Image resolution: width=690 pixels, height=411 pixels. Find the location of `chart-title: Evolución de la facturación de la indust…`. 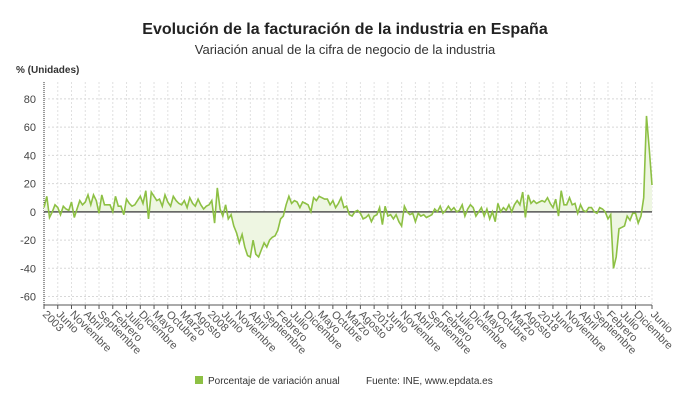

chart-title: Evolución de la facturación de la indust… is located at coordinates (345, 29).